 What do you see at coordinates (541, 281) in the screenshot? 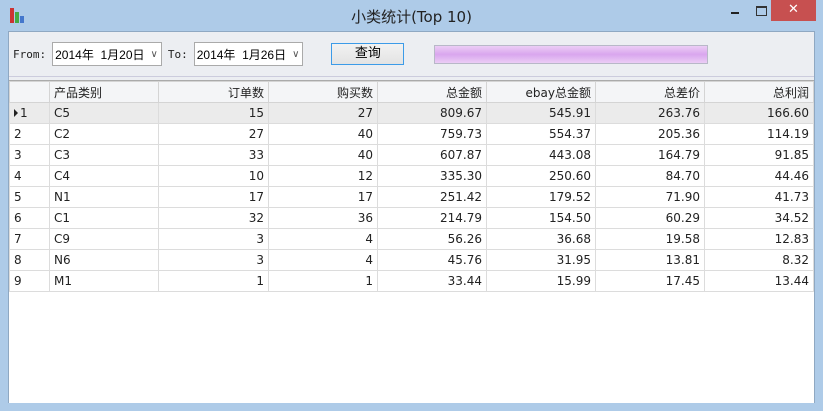
I see `cell-ebay-total: 15.99` at bounding box center [541, 281].